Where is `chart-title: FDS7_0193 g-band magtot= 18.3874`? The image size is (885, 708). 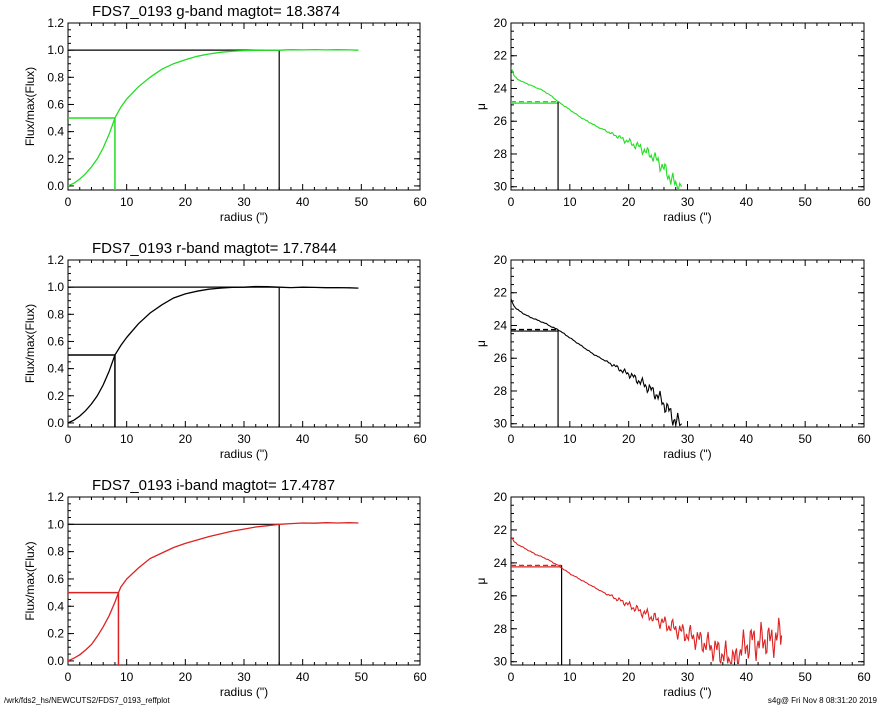 chart-title: FDS7_0193 g-band magtot= 18.3874 is located at coordinates (216, 11).